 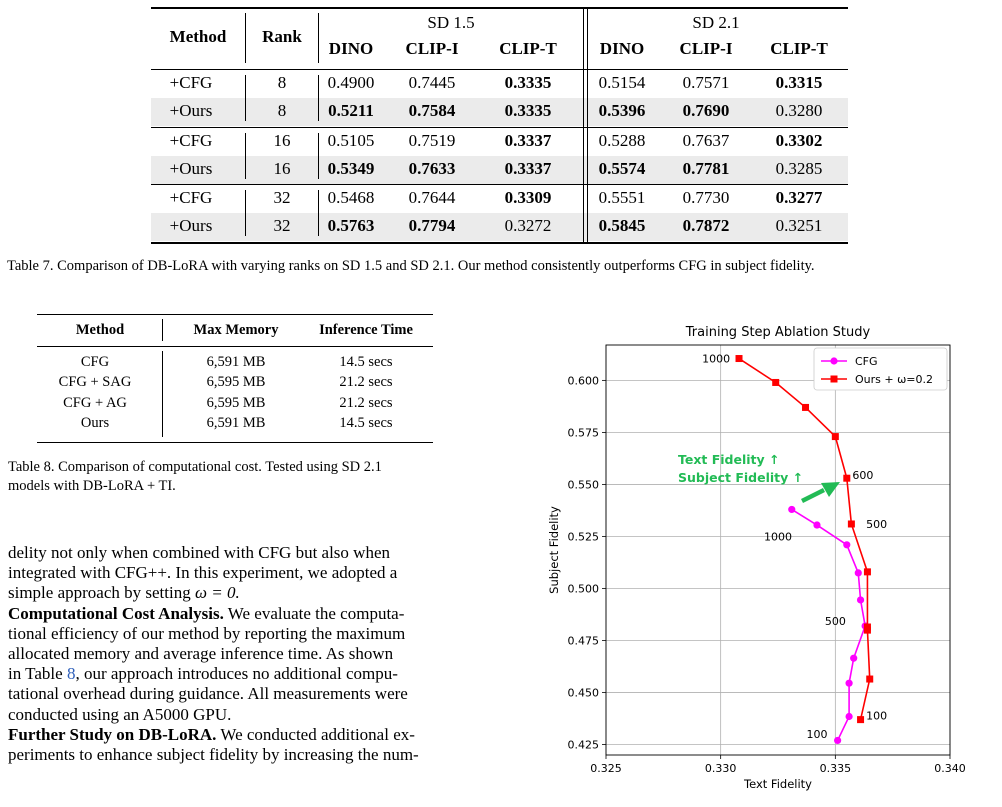 What do you see at coordinates (236, 382) in the screenshot?
I see `cell: 6,595 MB` at bounding box center [236, 382].